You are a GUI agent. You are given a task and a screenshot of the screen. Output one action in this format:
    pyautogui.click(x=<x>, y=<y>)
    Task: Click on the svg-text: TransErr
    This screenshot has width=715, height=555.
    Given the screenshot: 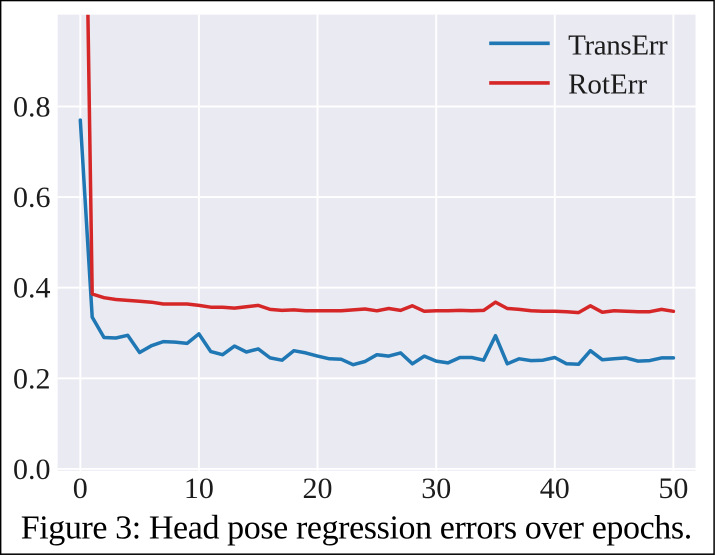 What is the action you would take?
    pyautogui.click(x=618, y=46)
    